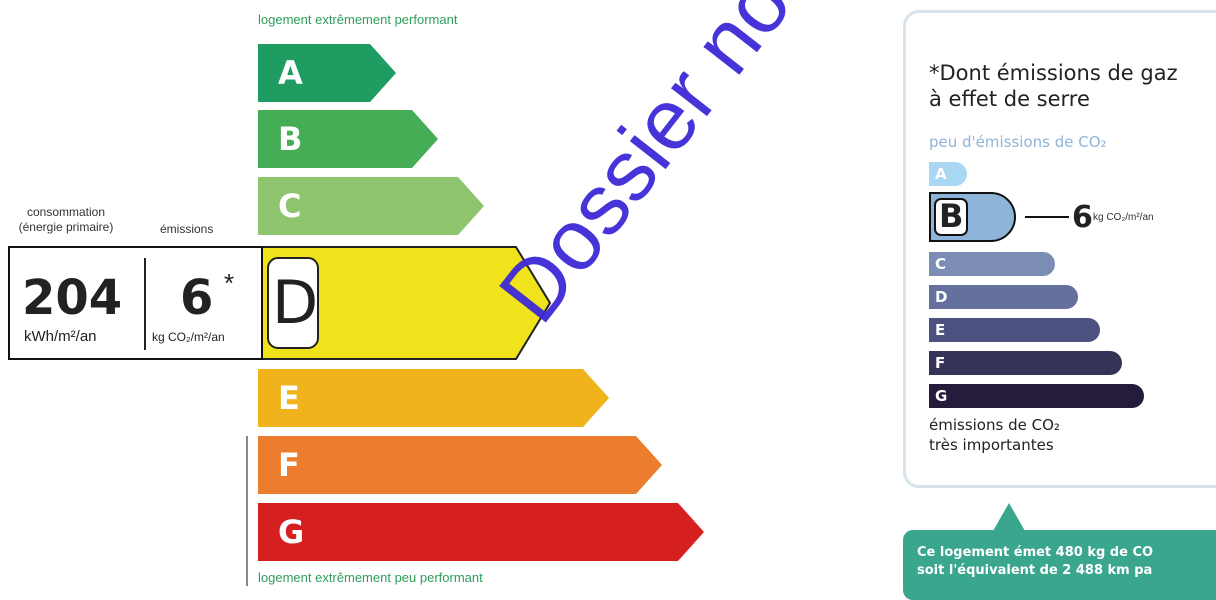  What do you see at coordinates (941, 264) in the screenshot?
I see `ges-class-letter: C` at bounding box center [941, 264].